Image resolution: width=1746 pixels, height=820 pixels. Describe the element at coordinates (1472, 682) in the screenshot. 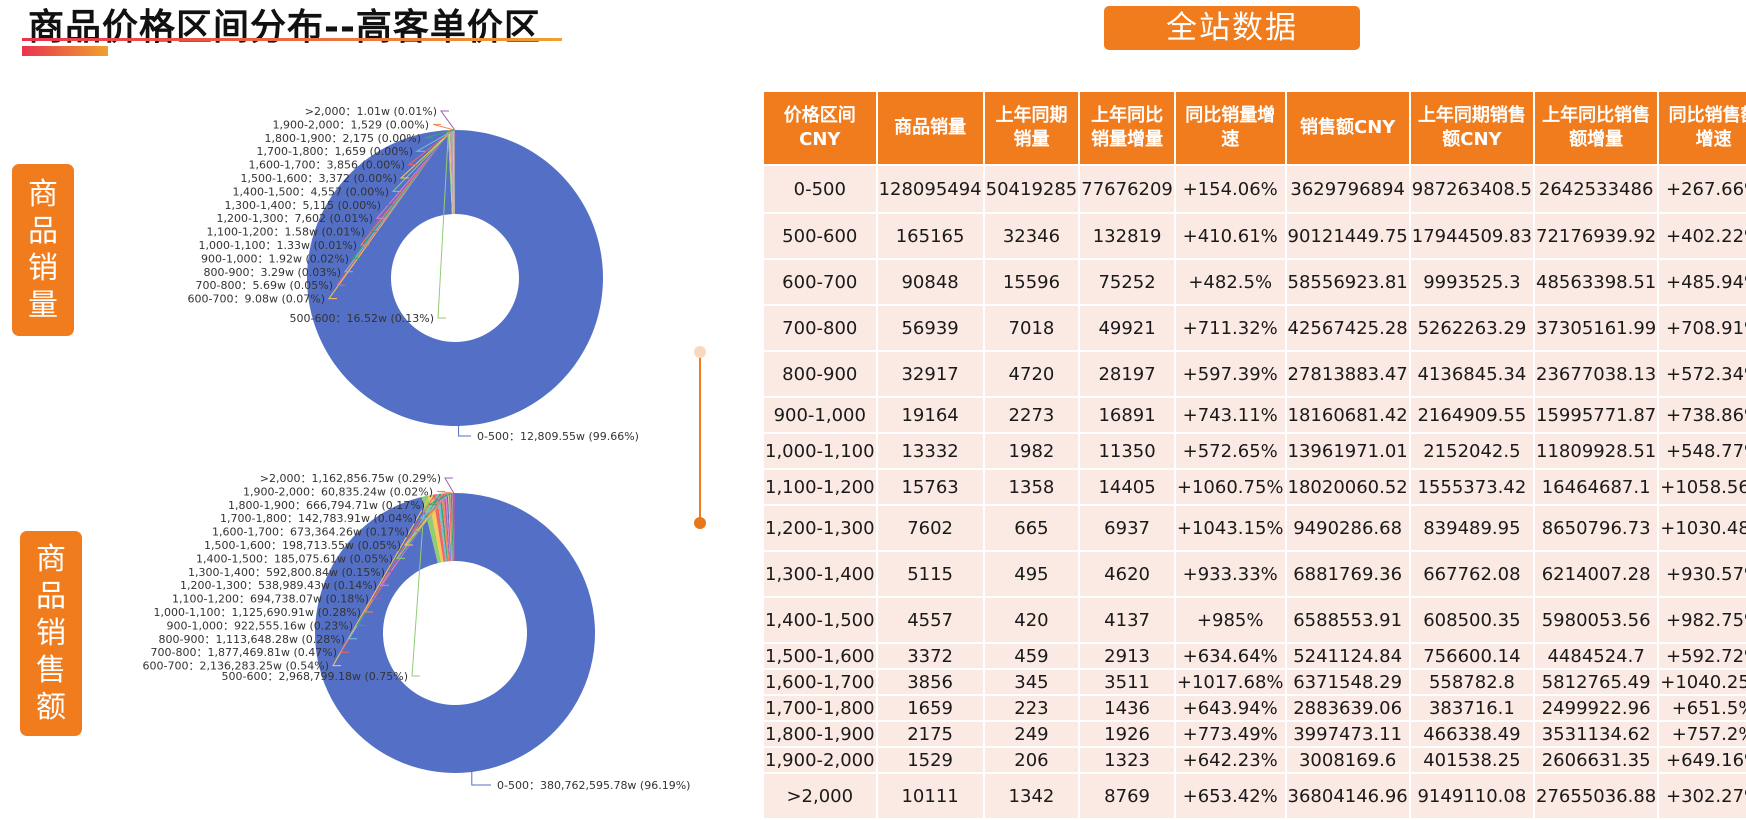

I see `table-cell: 558782.8` at that location.